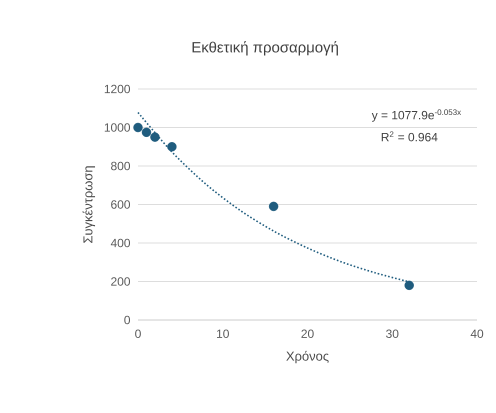 The height and width of the screenshot is (413, 496). I want to click on y-axis-title: Συγκέντρωση, so click(89, 204).